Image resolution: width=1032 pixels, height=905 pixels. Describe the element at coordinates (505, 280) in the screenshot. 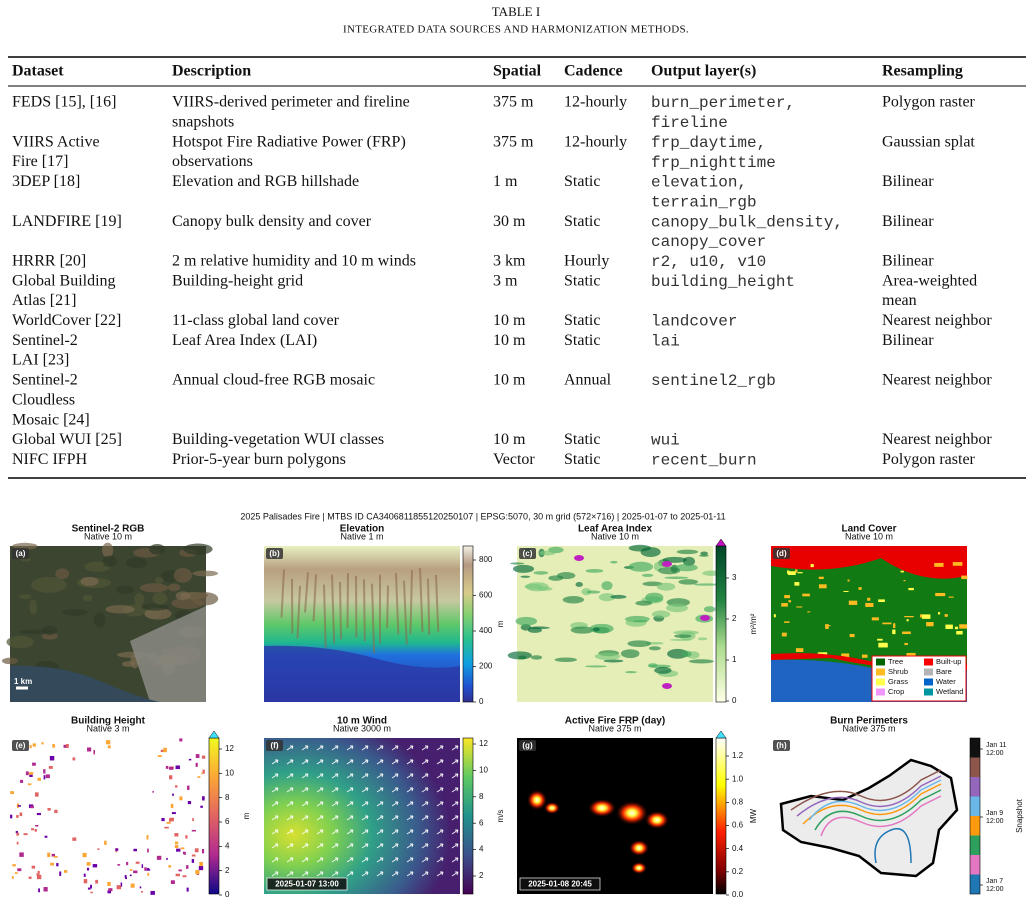

I see `table-cell: 3 m` at that location.